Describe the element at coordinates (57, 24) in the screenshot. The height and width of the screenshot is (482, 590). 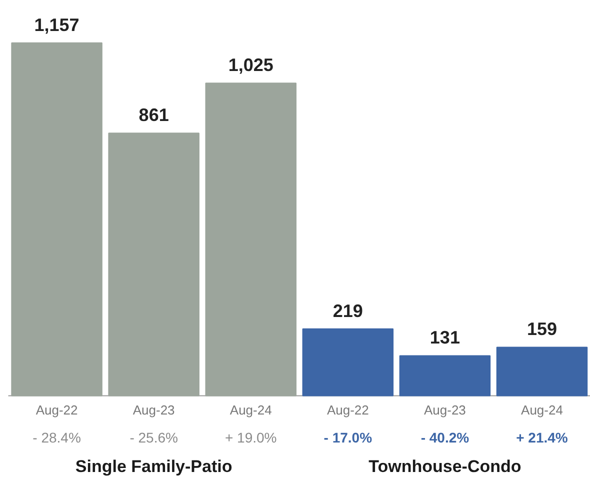
I see `data-label: 1,157` at that location.